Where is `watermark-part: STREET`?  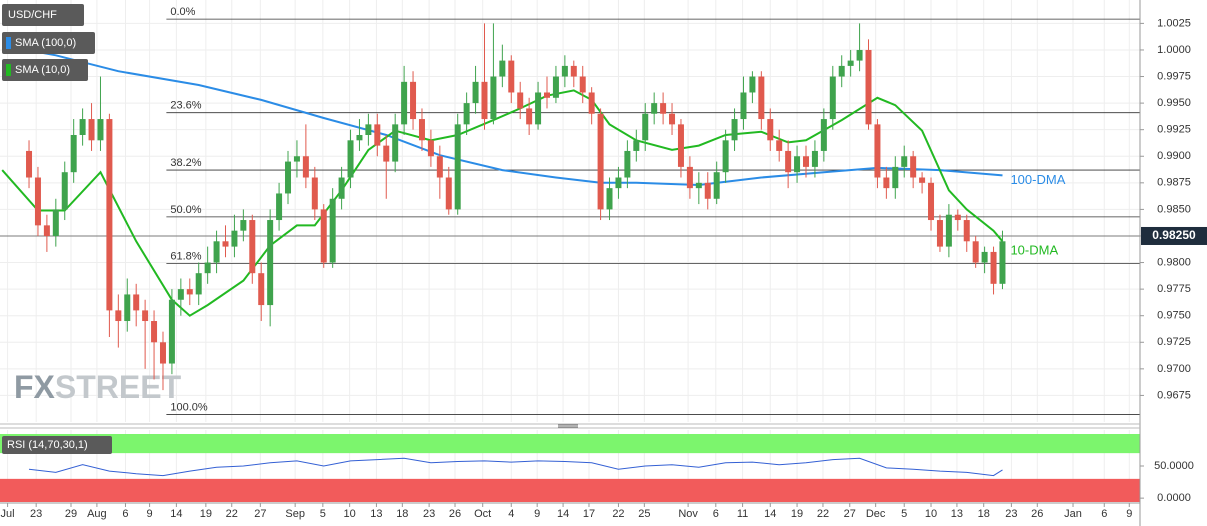
watermark-part: STREET is located at coordinates (118, 387).